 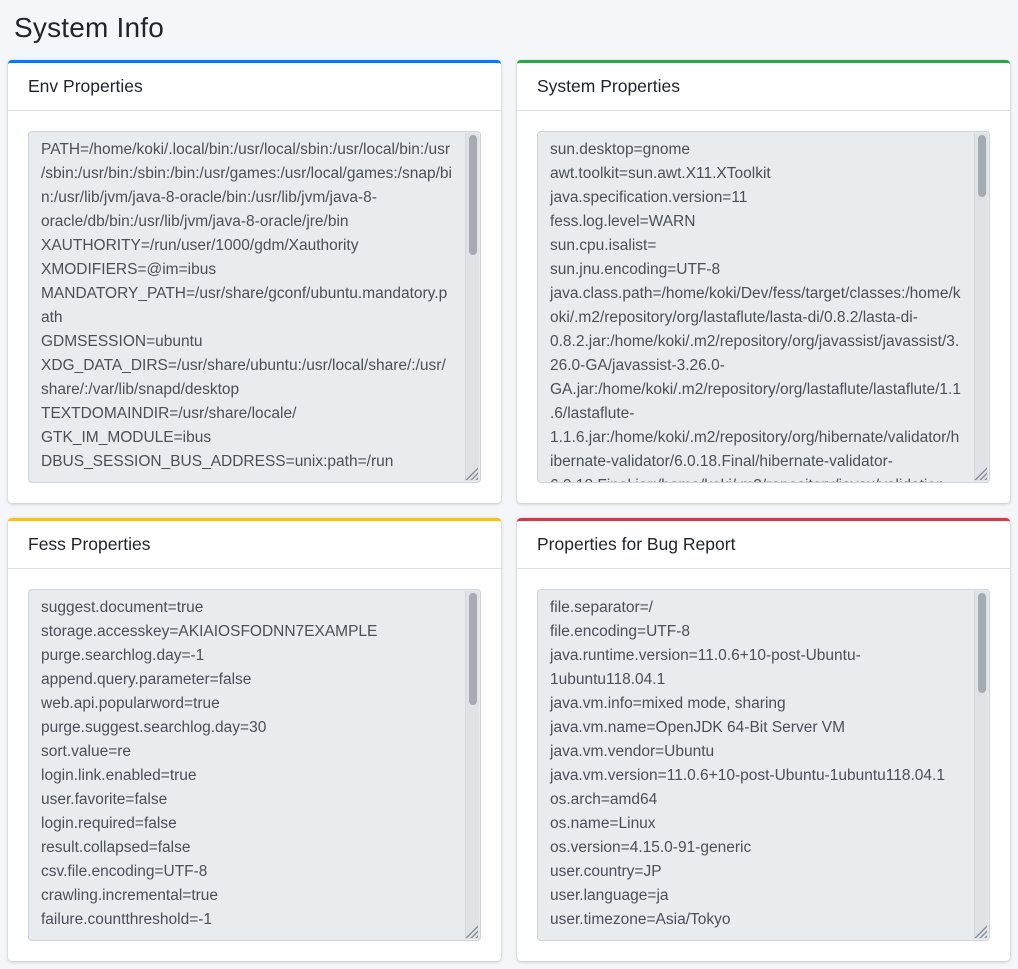 What do you see at coordinates (89, 544) in the screenshot?
I see `card-title: Fess Properties` at bounding box center [89, 544].